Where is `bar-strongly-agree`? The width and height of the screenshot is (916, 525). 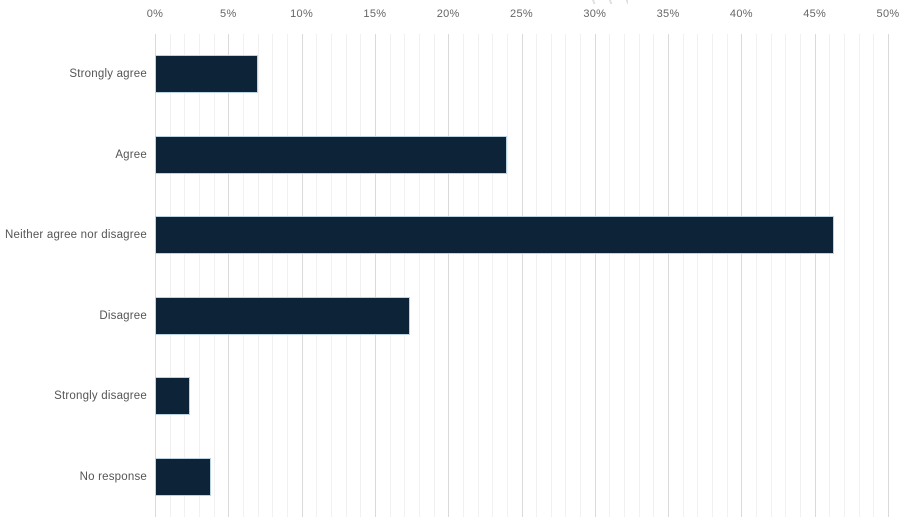 bar-strongly-agree is located at coordinates (206, 74).